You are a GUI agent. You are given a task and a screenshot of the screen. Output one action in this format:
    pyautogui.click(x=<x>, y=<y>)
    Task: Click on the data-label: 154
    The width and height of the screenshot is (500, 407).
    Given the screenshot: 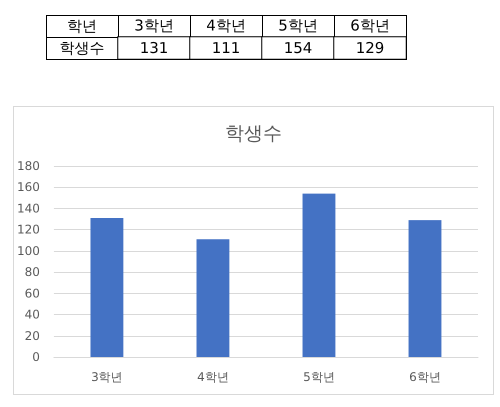 What is the action you would take?
    pyautogui.click(x=298, y=48)
    